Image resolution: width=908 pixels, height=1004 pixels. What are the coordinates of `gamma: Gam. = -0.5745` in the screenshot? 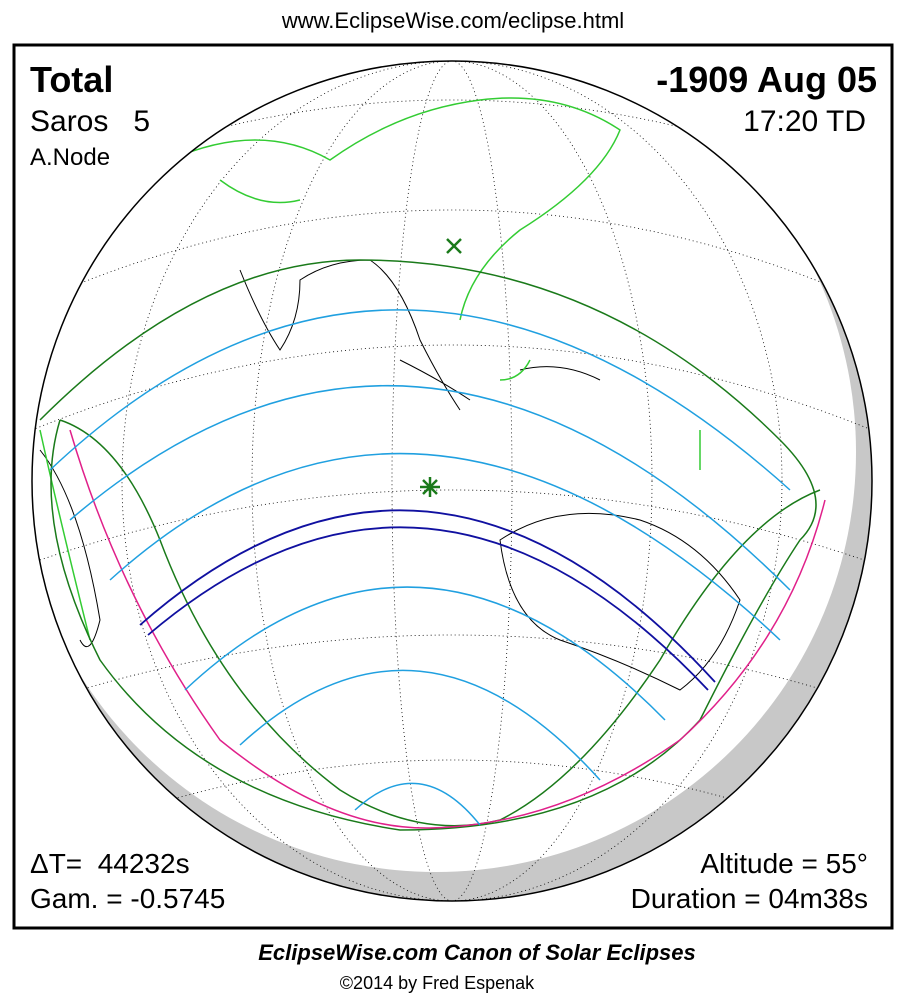 It's located at (127, 898).